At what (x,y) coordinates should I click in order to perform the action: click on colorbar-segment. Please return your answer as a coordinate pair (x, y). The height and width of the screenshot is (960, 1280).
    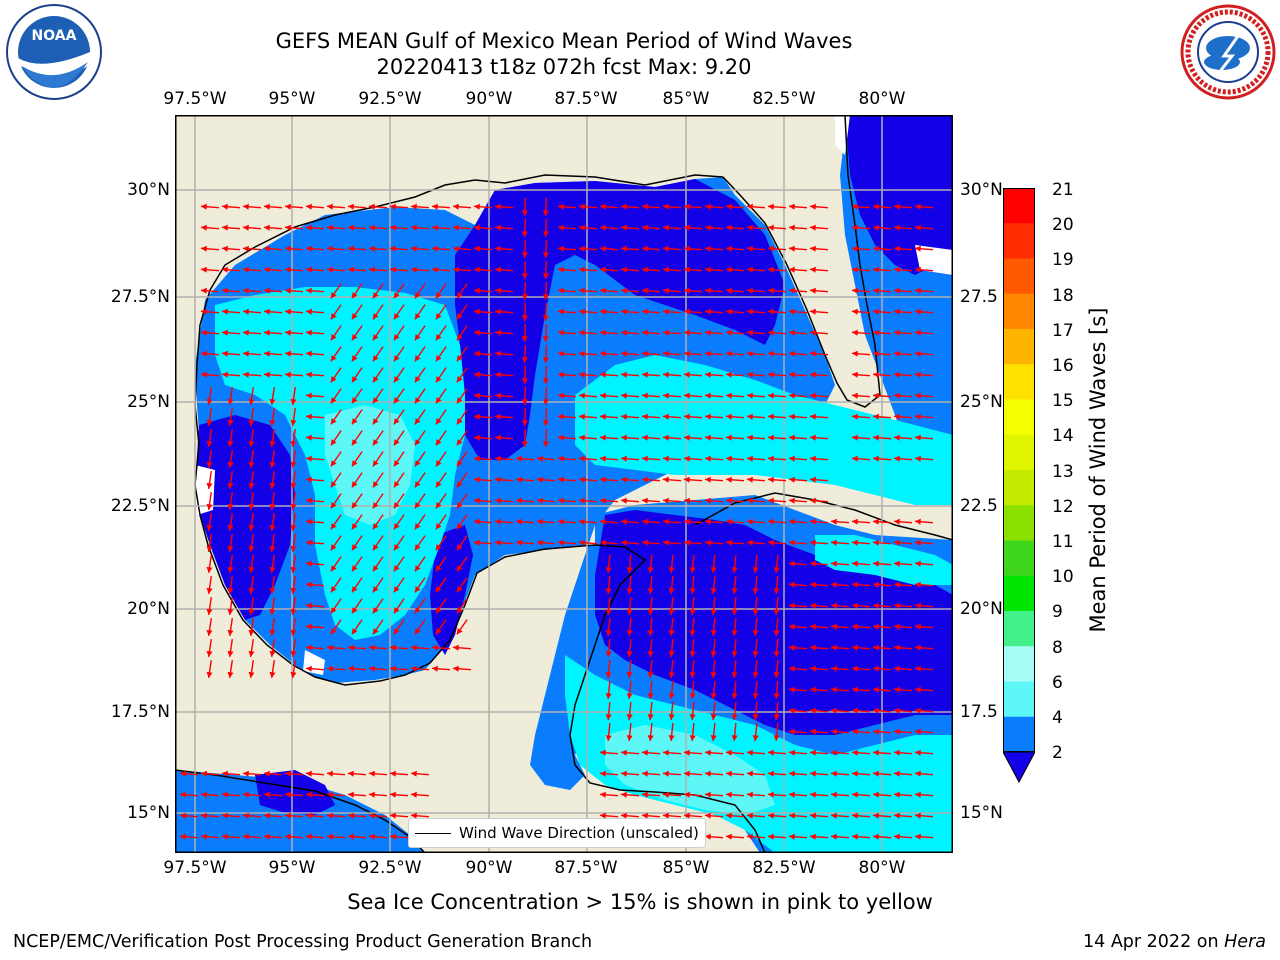
    Looking at the image, I should click on (1019, 417).